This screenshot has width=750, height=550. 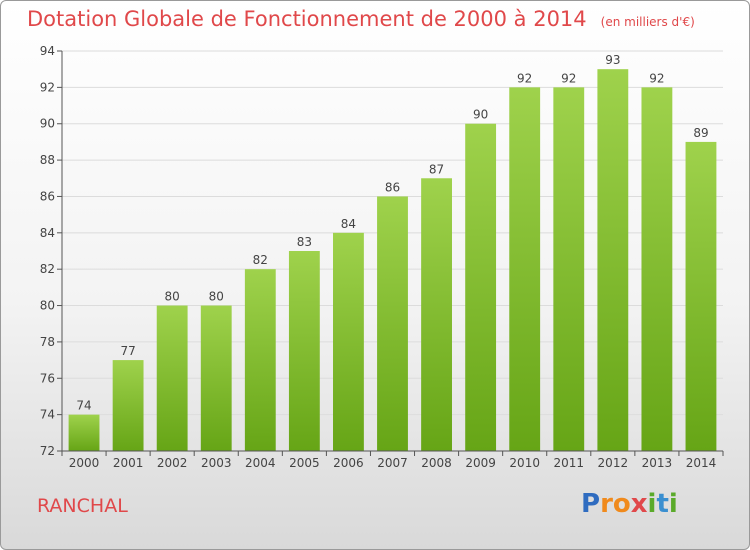 What do you see at coordinates (304, 351) in the screenshot?
I see `bar-2005` at bounding box center [304, 351].